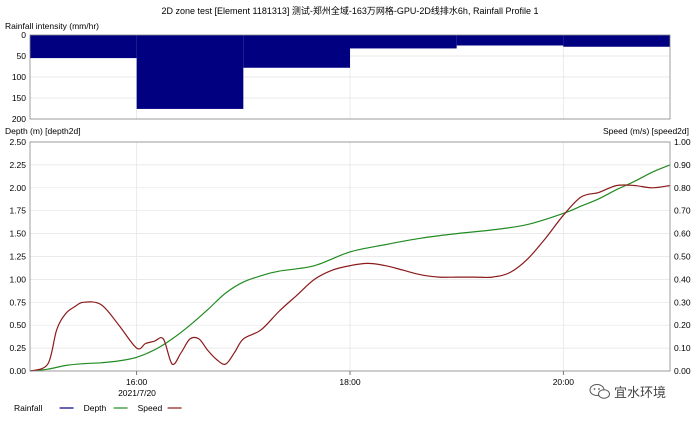 Image resolution: width=700 pixels, height=422 pixels. What do you see at coordinates (682, 371) in the screenshot?
I see `speed-tick-label: 0.00` at bounding box center [682, 371].